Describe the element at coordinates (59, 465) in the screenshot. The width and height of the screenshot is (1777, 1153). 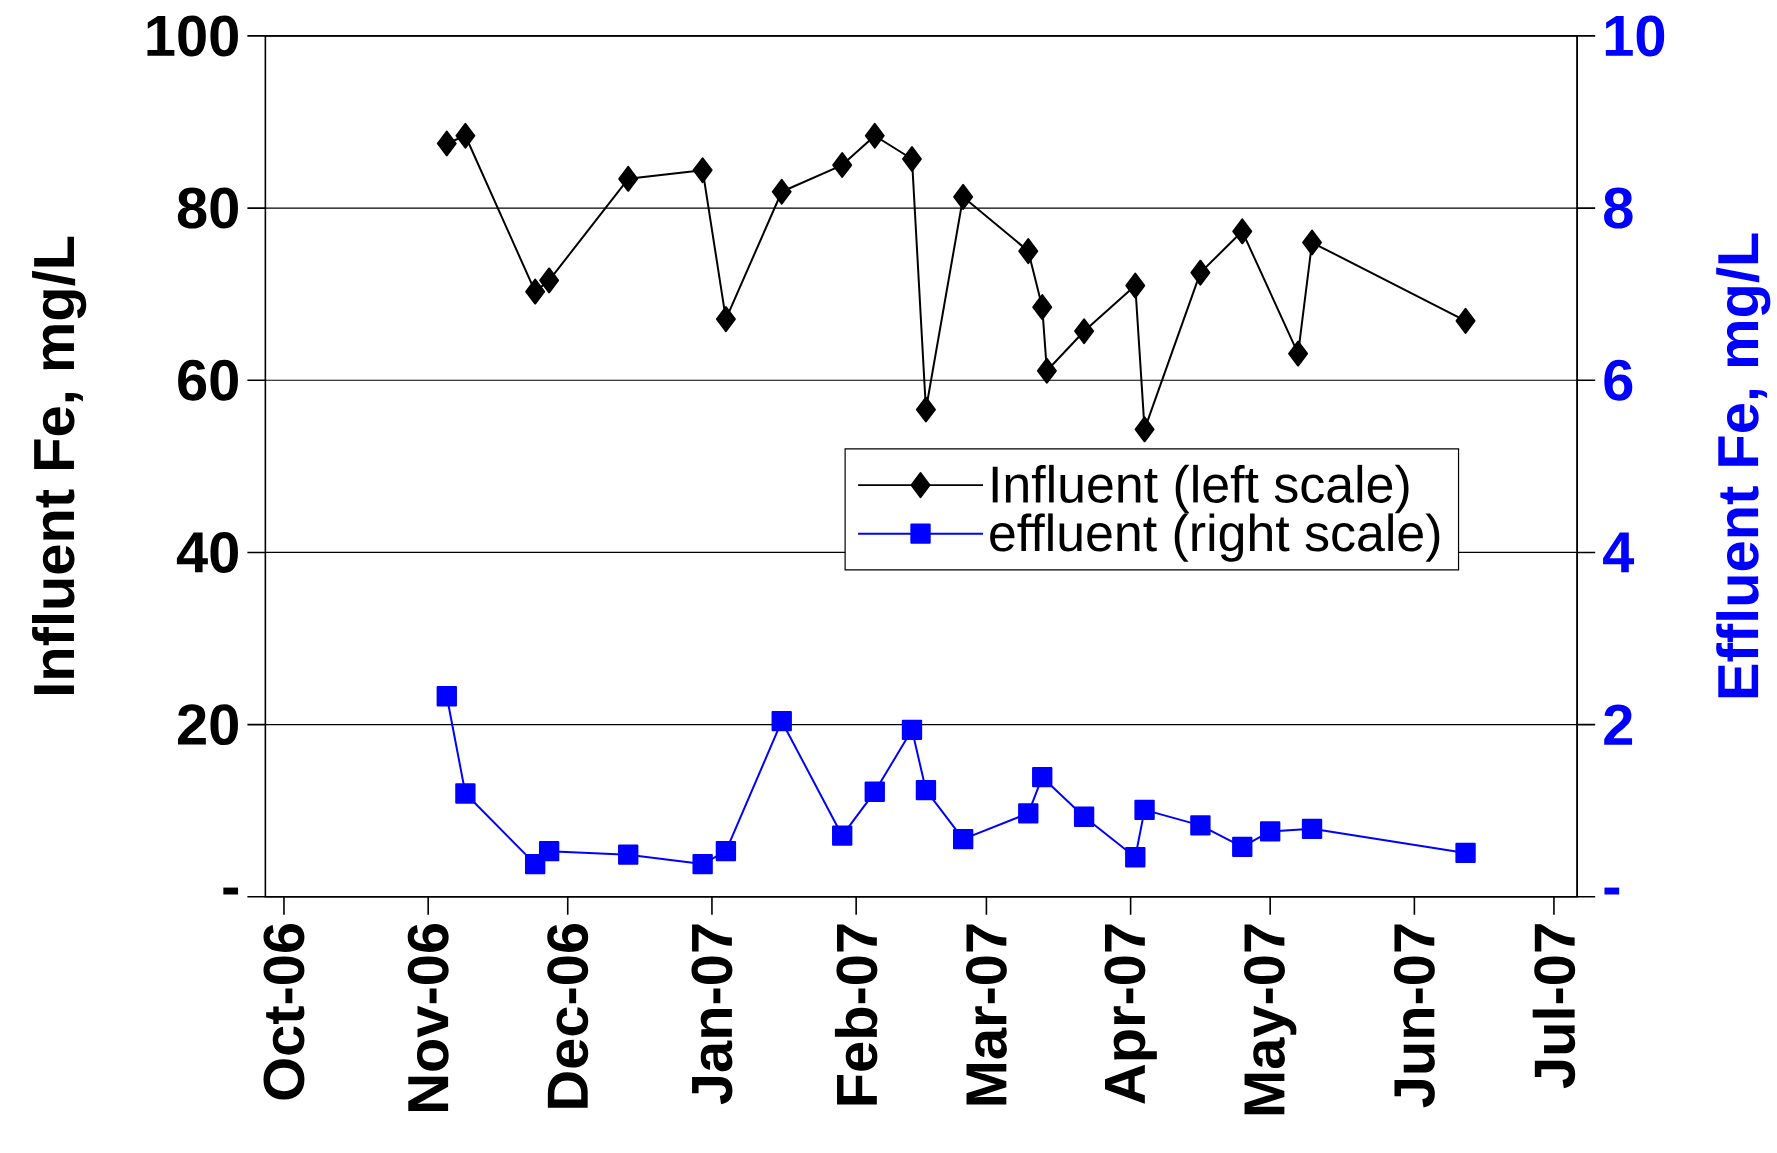
I see `y-axis-title: Influent Fe, mg/L` at that location.